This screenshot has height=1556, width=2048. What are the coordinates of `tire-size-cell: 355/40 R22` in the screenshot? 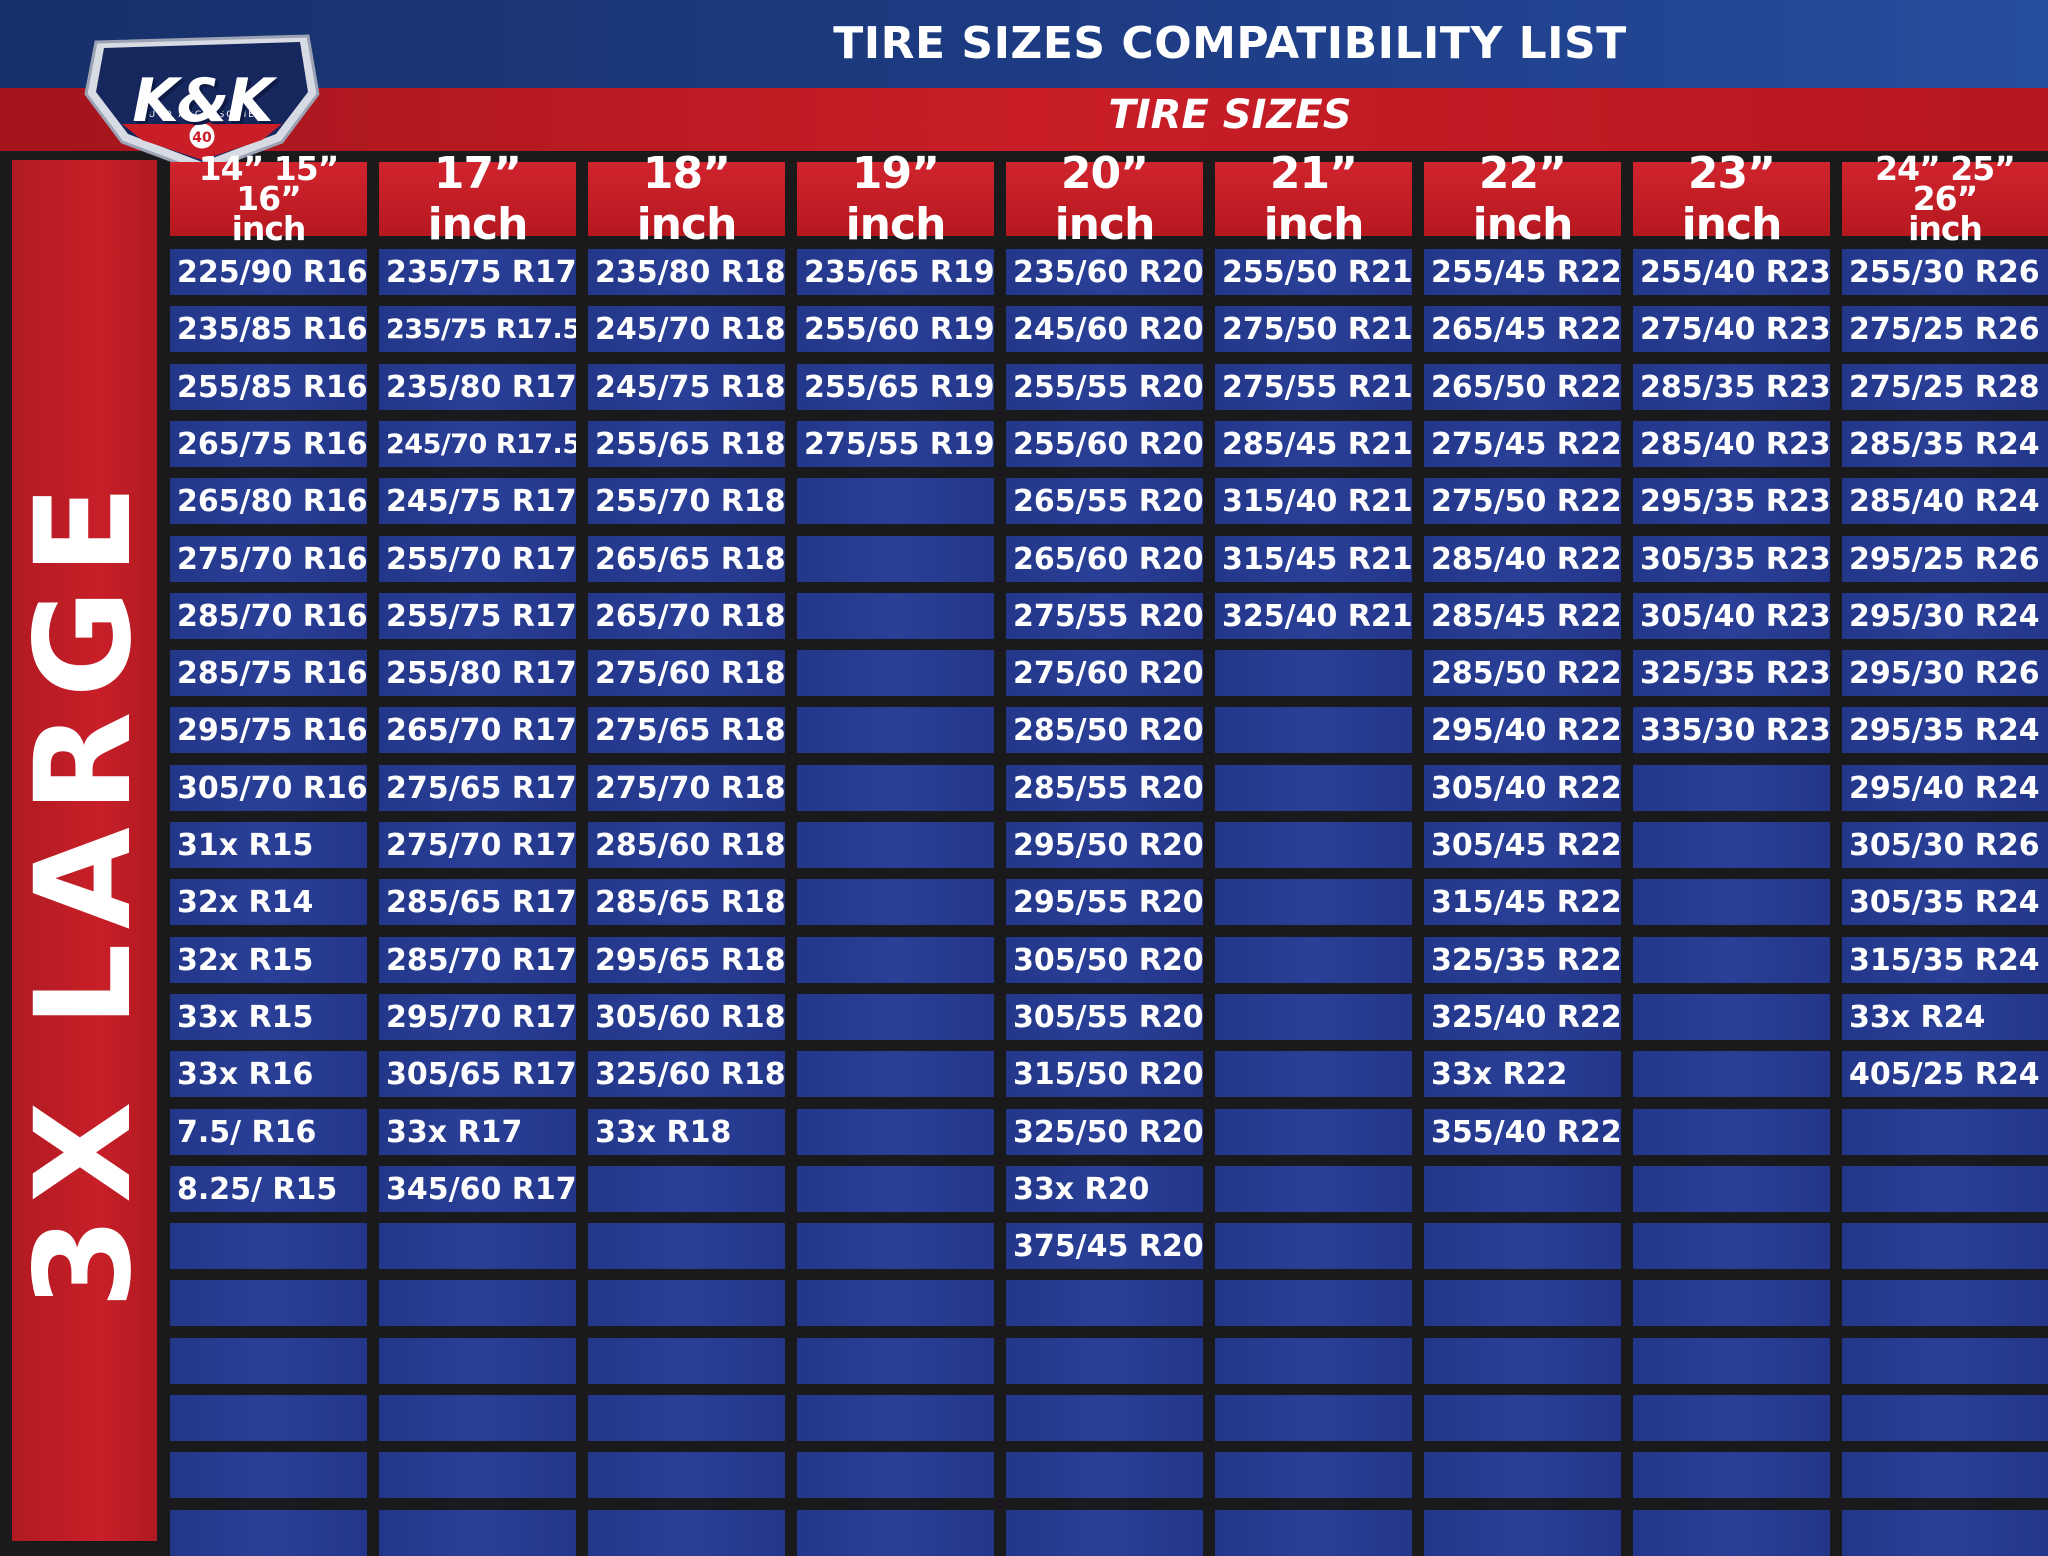 It's located at (1522, 1132).